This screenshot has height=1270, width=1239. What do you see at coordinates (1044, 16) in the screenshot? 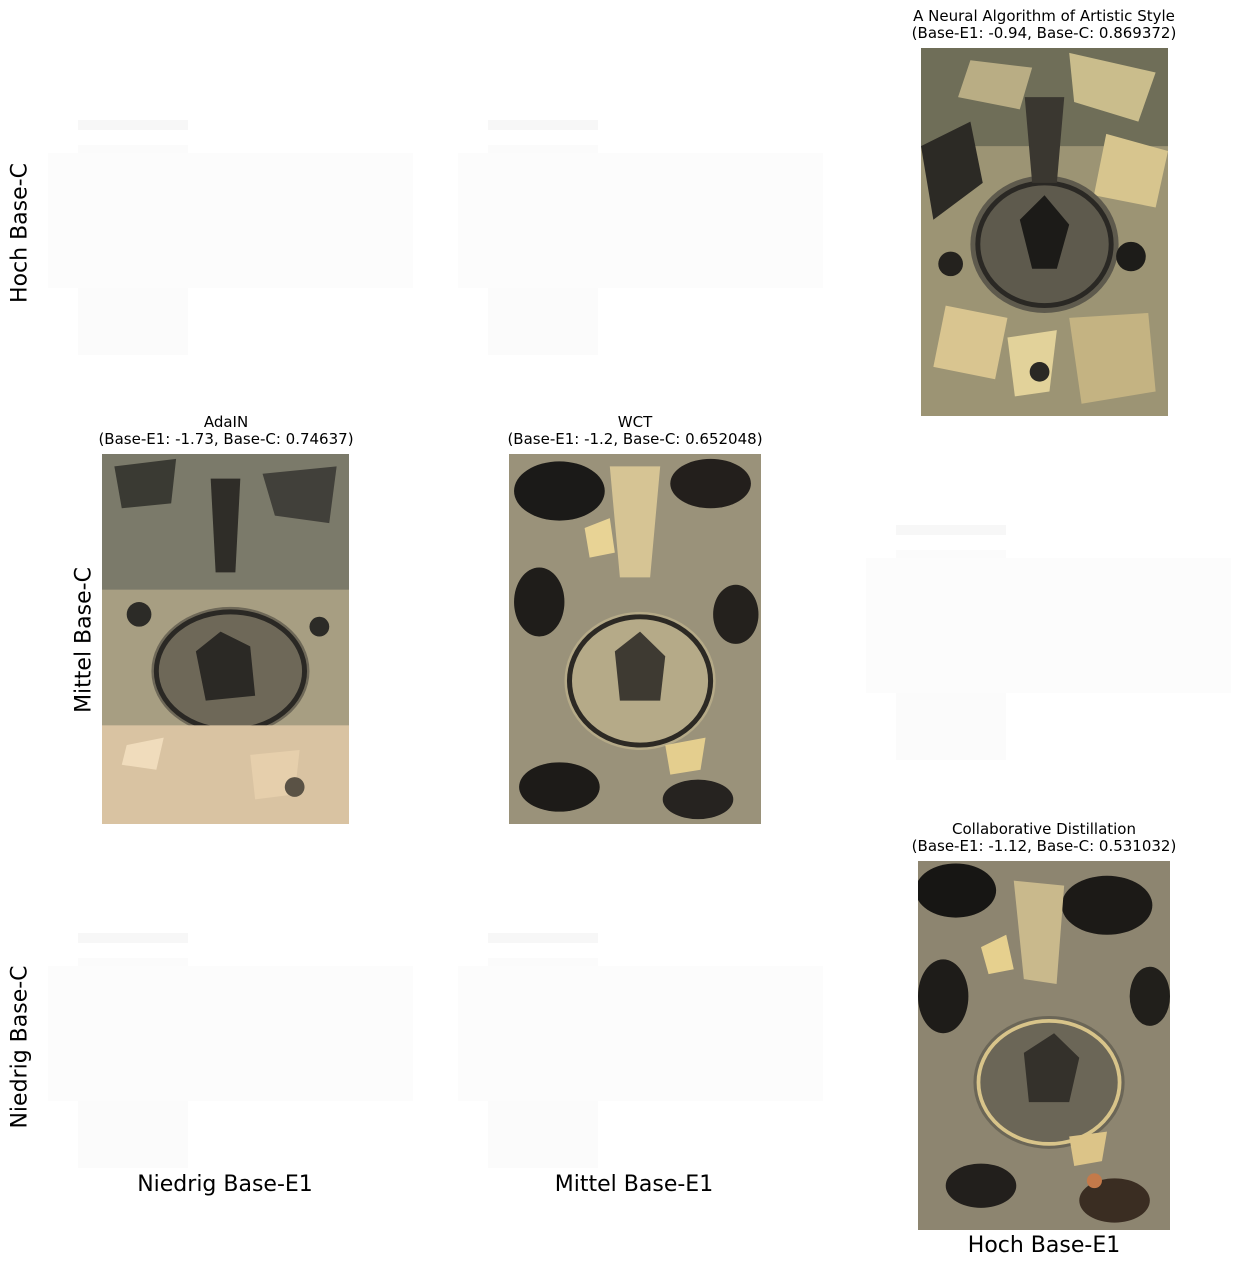
I see `panel-title-gatys-name: A Neural Algorithm of Artistic Style` at bounding box center [1044, 16].